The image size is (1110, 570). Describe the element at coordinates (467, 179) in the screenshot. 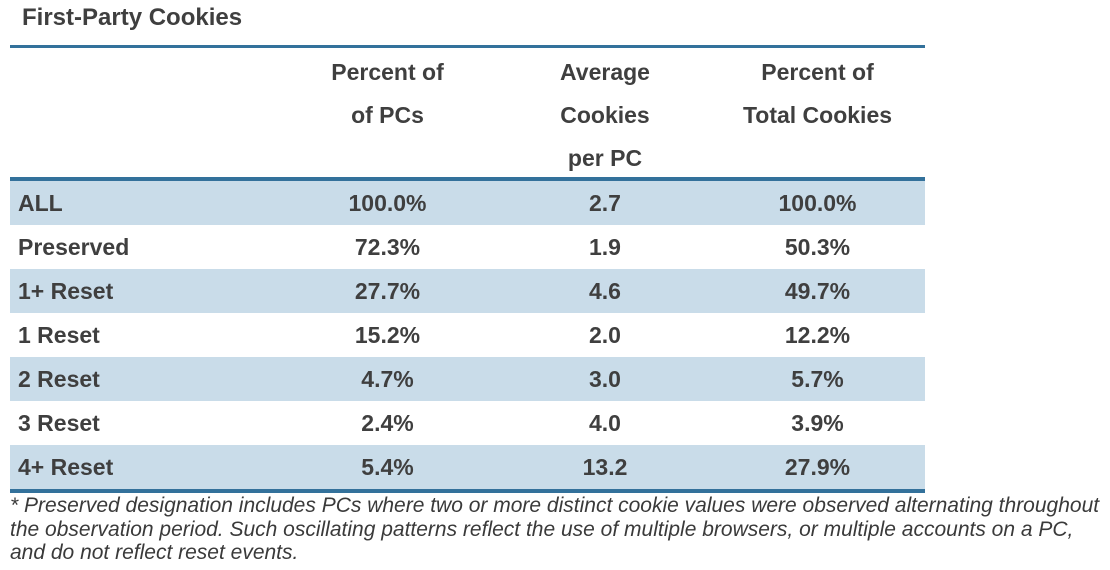

I see `table-top-rule` at that location.